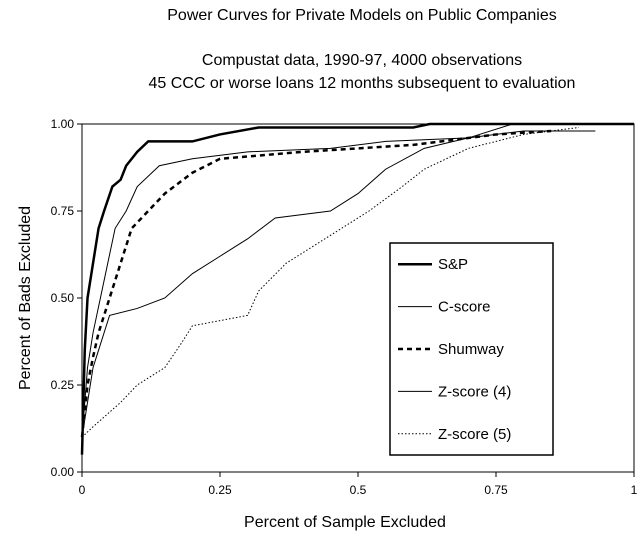 Image resolution: width=640 pixels, height=543 pixels. Describe the element at coordinates (63, 385) in the screenshot. I see `y-tick-label: 0.25` at that location.